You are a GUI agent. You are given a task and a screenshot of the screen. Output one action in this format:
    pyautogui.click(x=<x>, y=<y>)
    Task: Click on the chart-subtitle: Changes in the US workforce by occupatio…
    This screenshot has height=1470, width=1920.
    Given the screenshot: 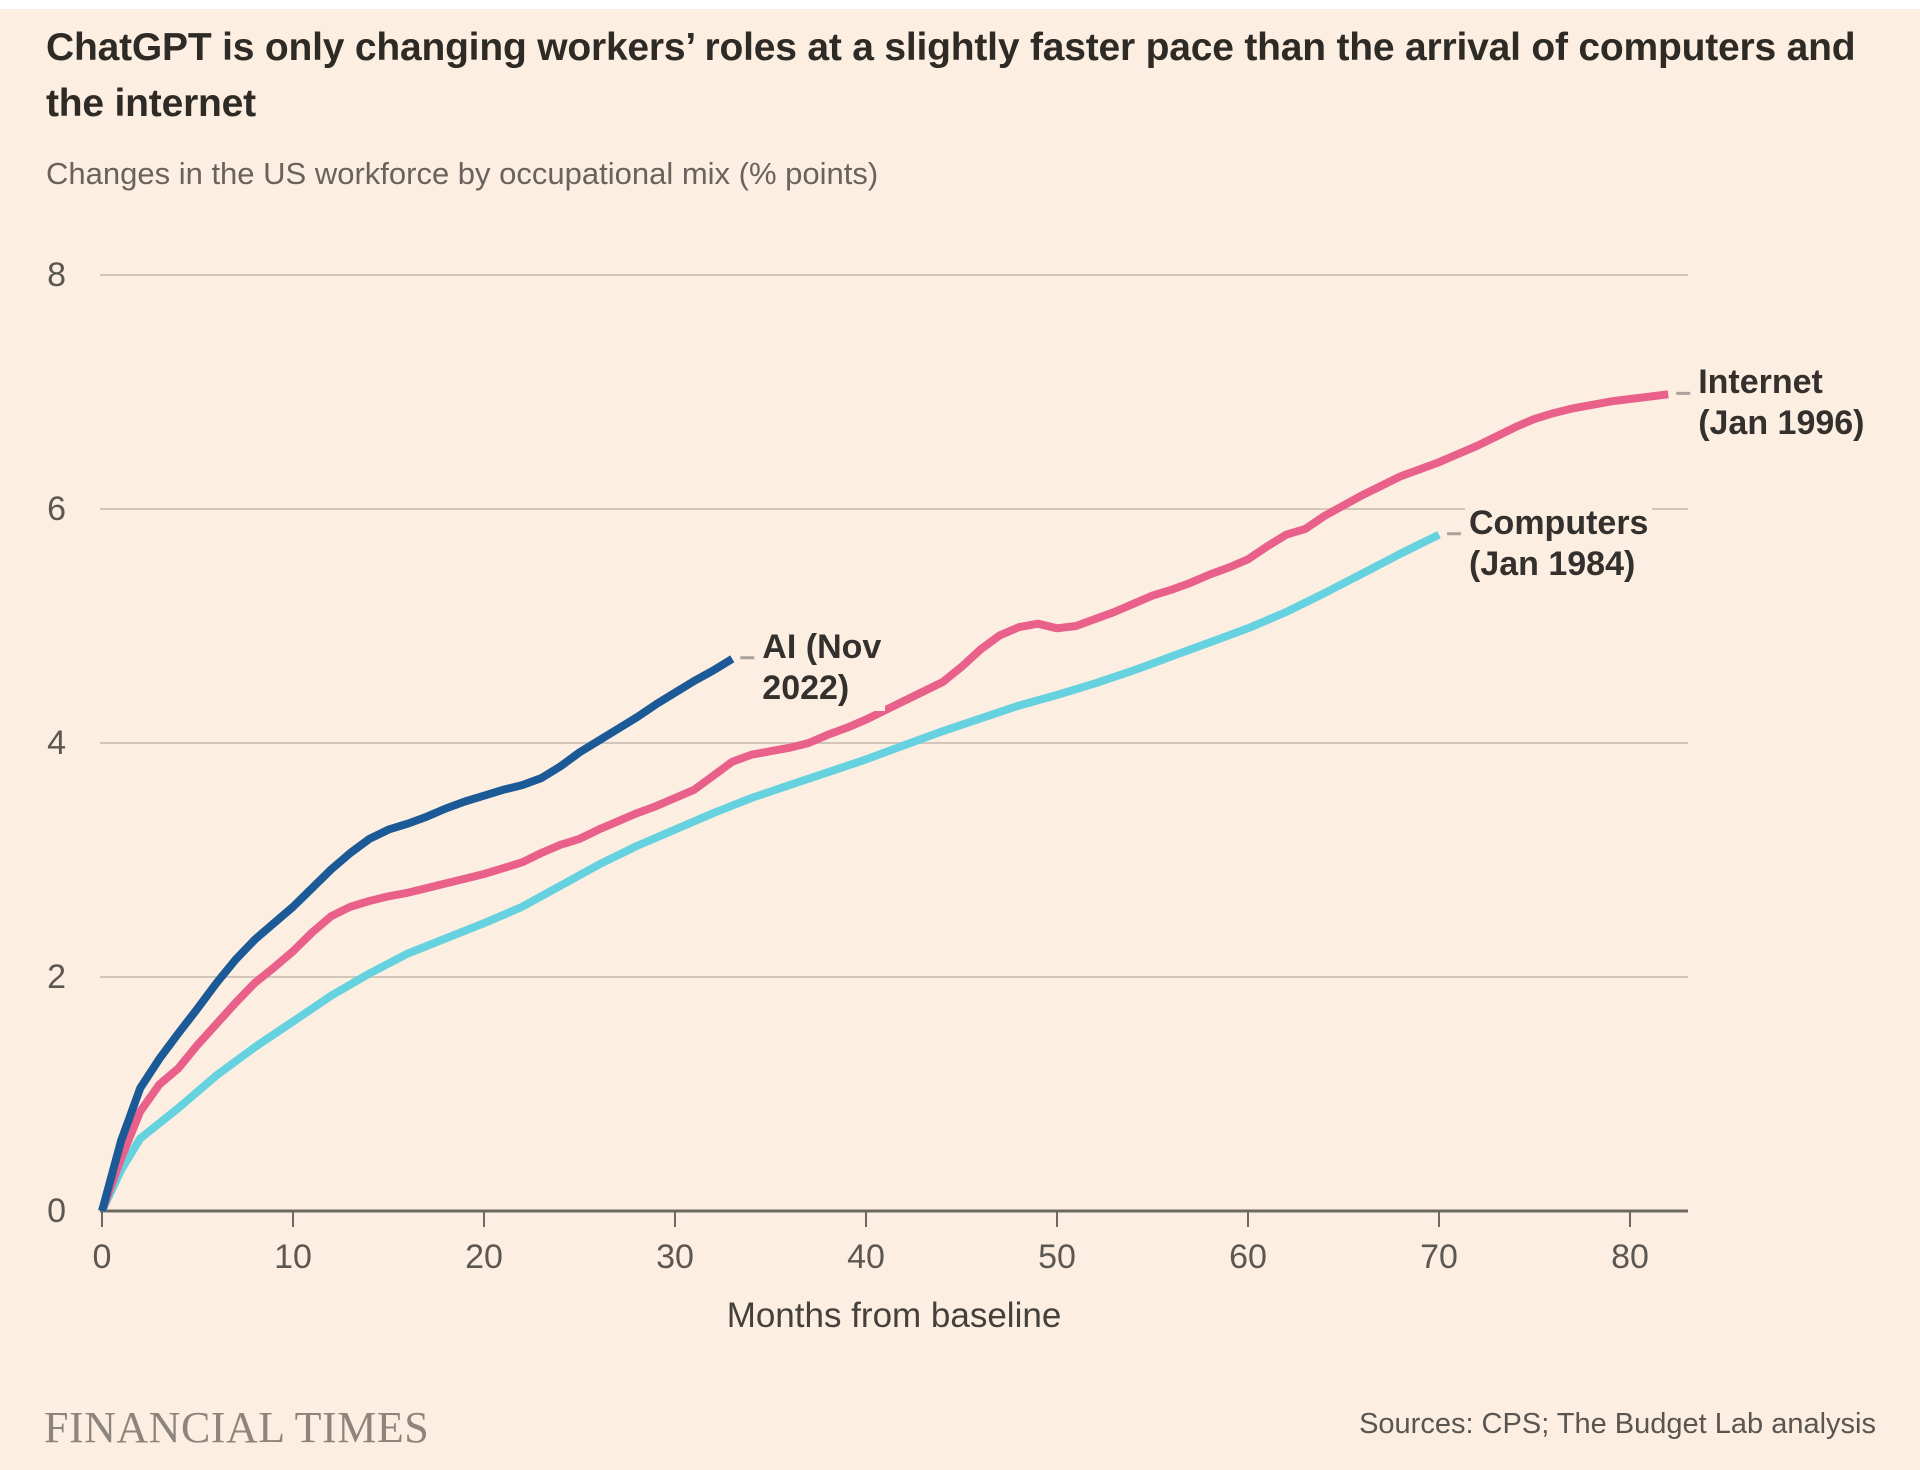 What is the action you would take?
    pyautogui.click(x=462, y=173)
    